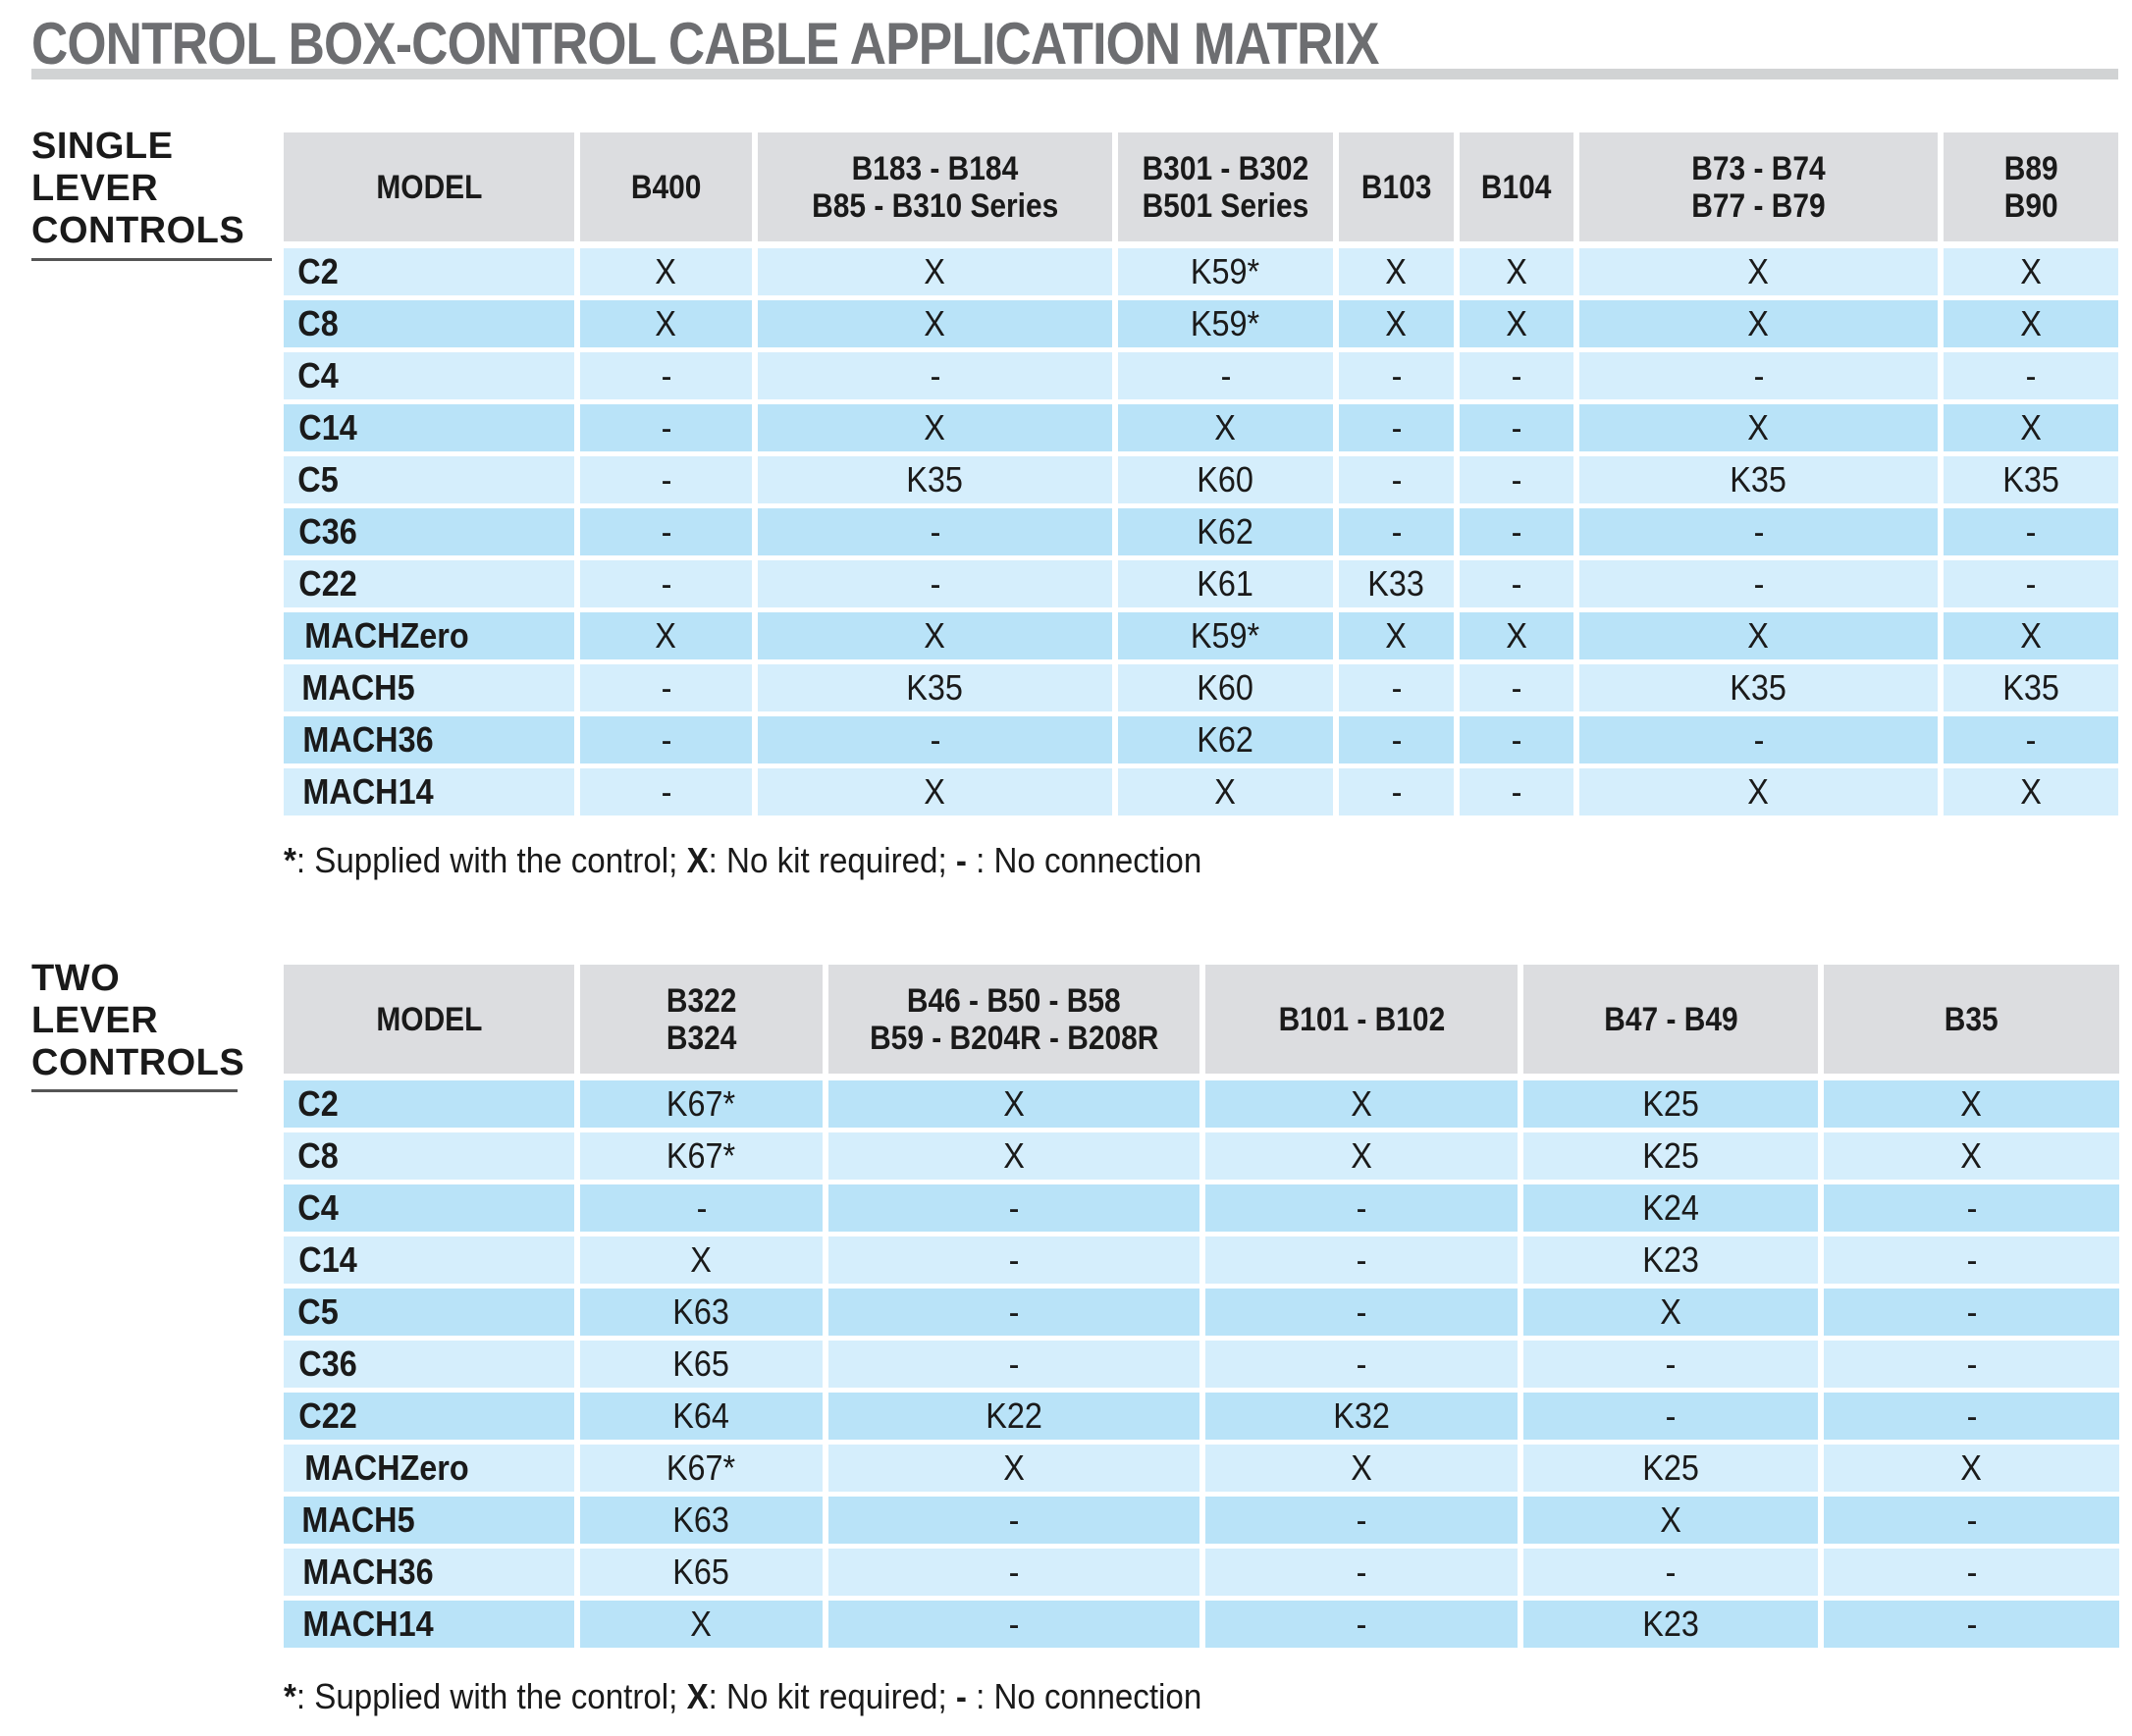 The height and width of the screenshot is (1736, 2132). Describe the element at coordinates (368, 791) in the screenshot. I see `model-name: MACH14` at that location.